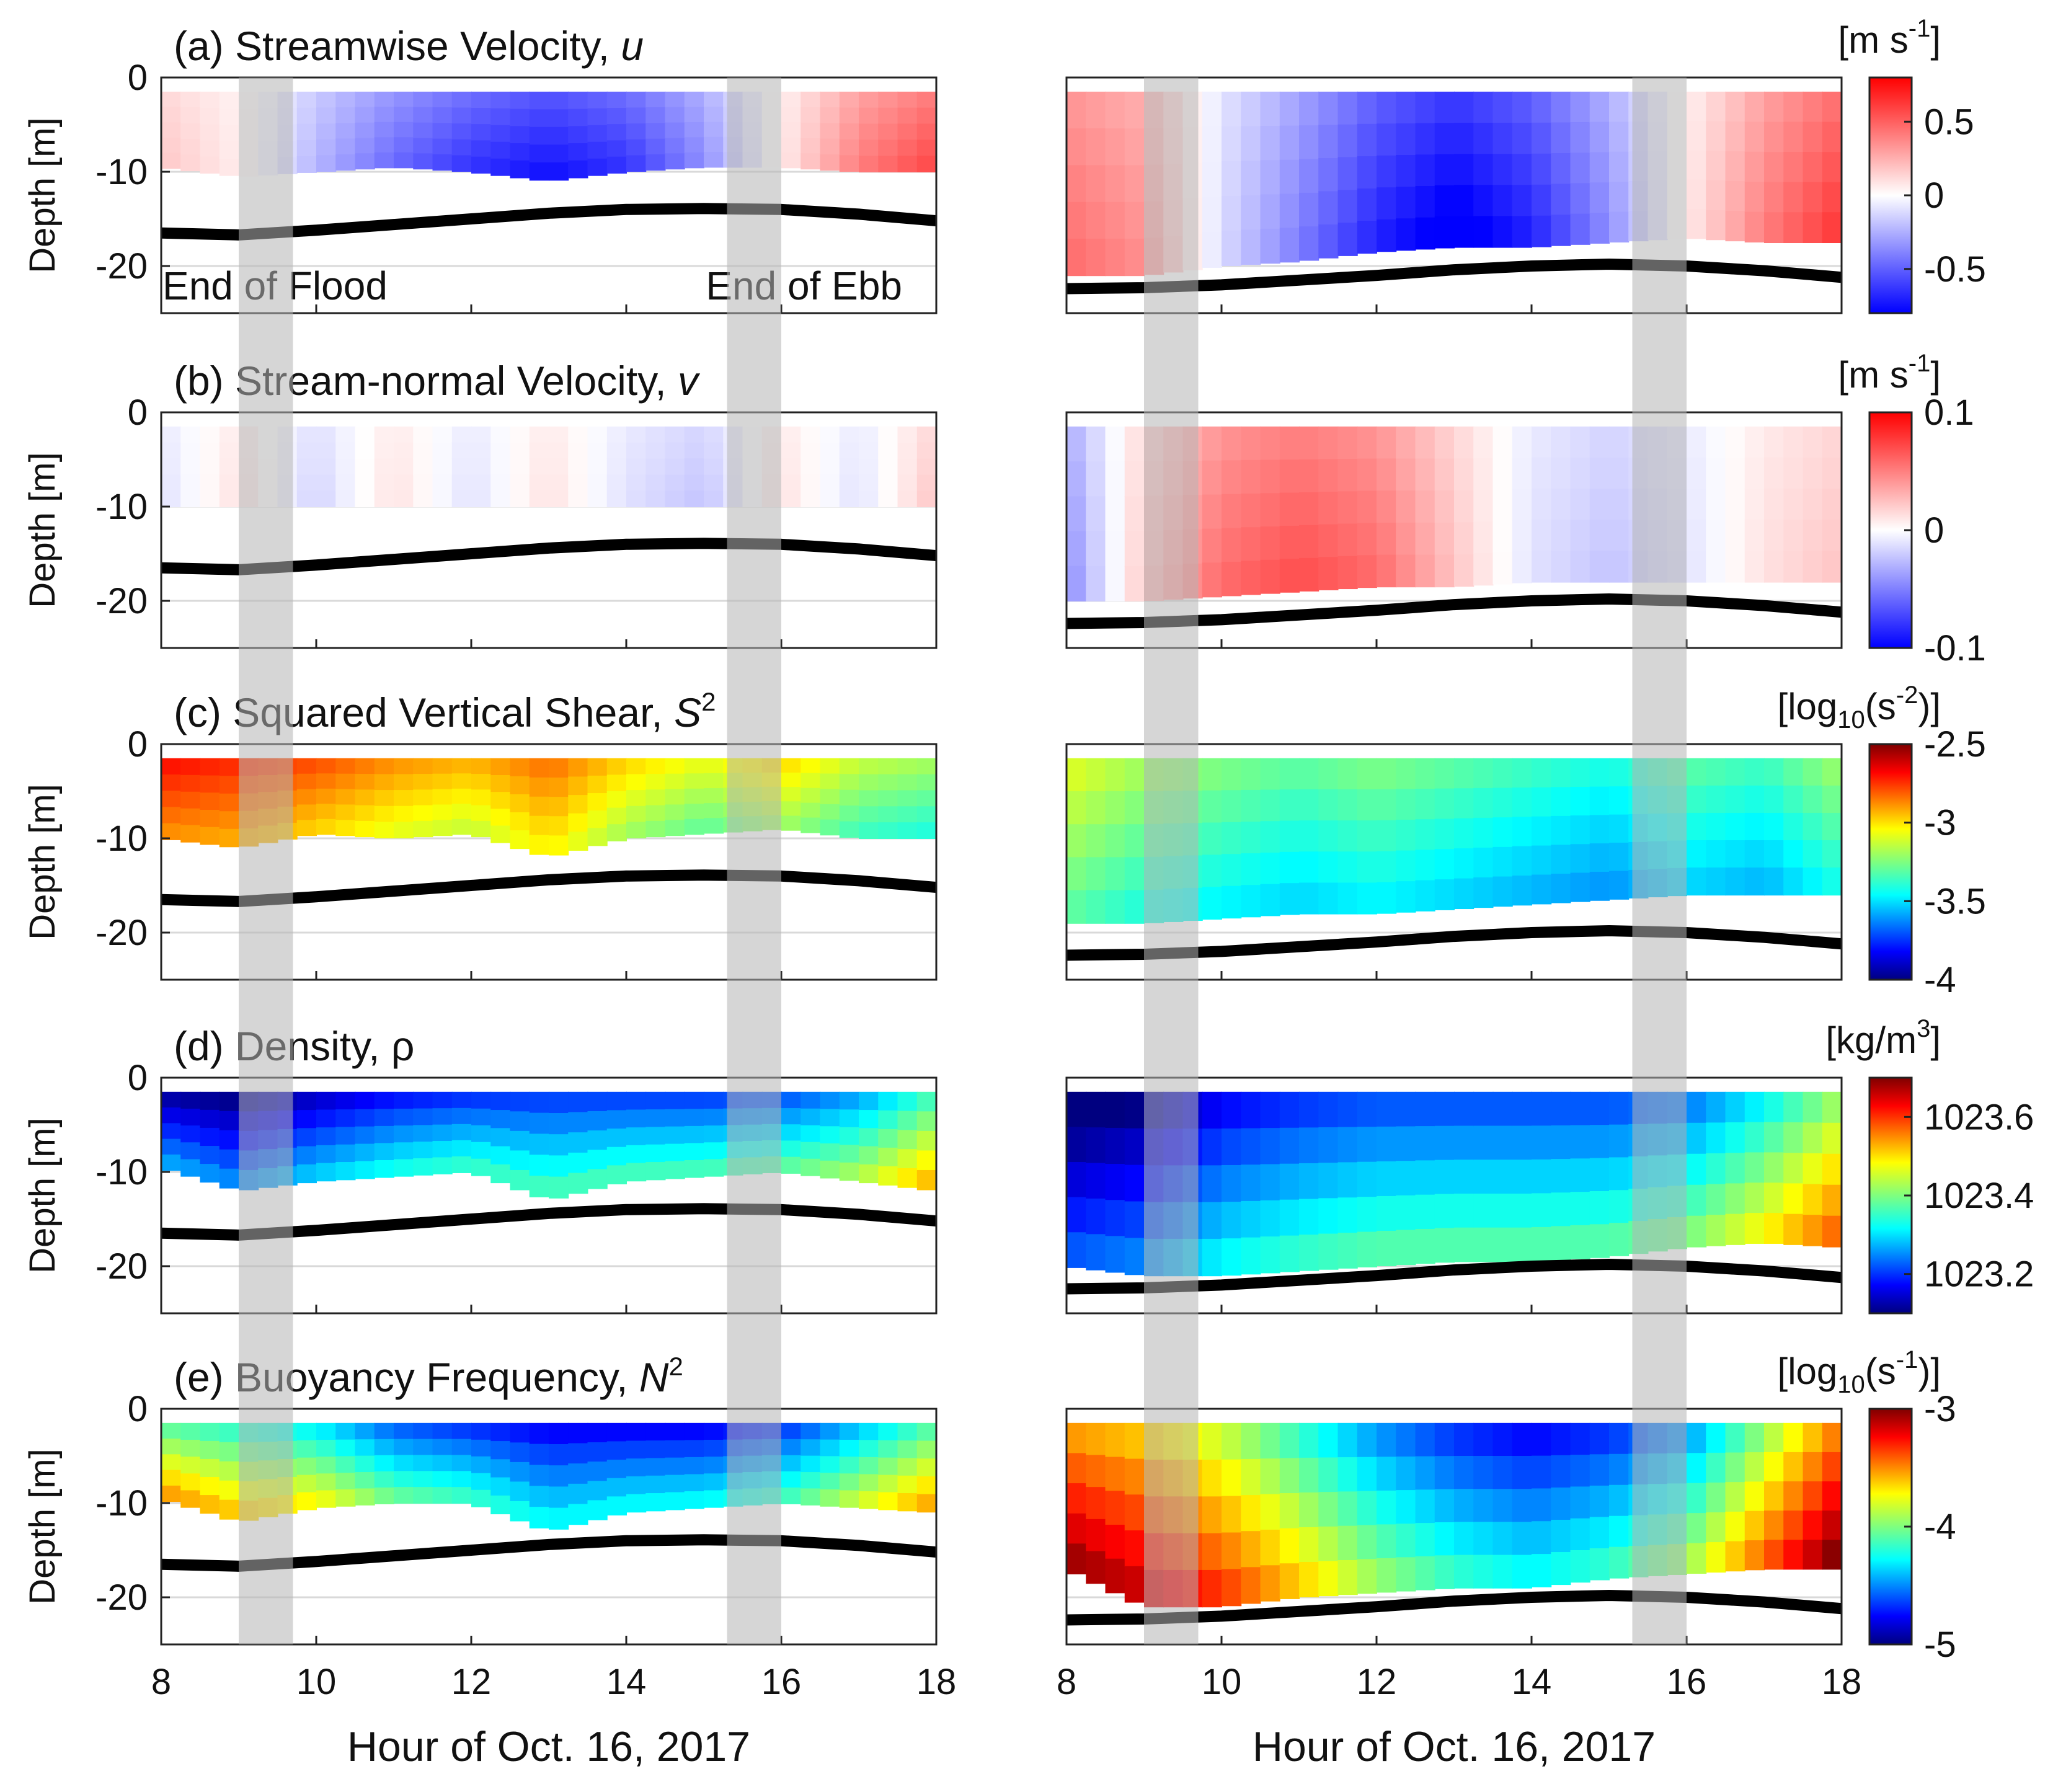 The width and height of the screenshot is (2071, 1792). I want to click on unit-subscript: 10, so click(1851, 1384).